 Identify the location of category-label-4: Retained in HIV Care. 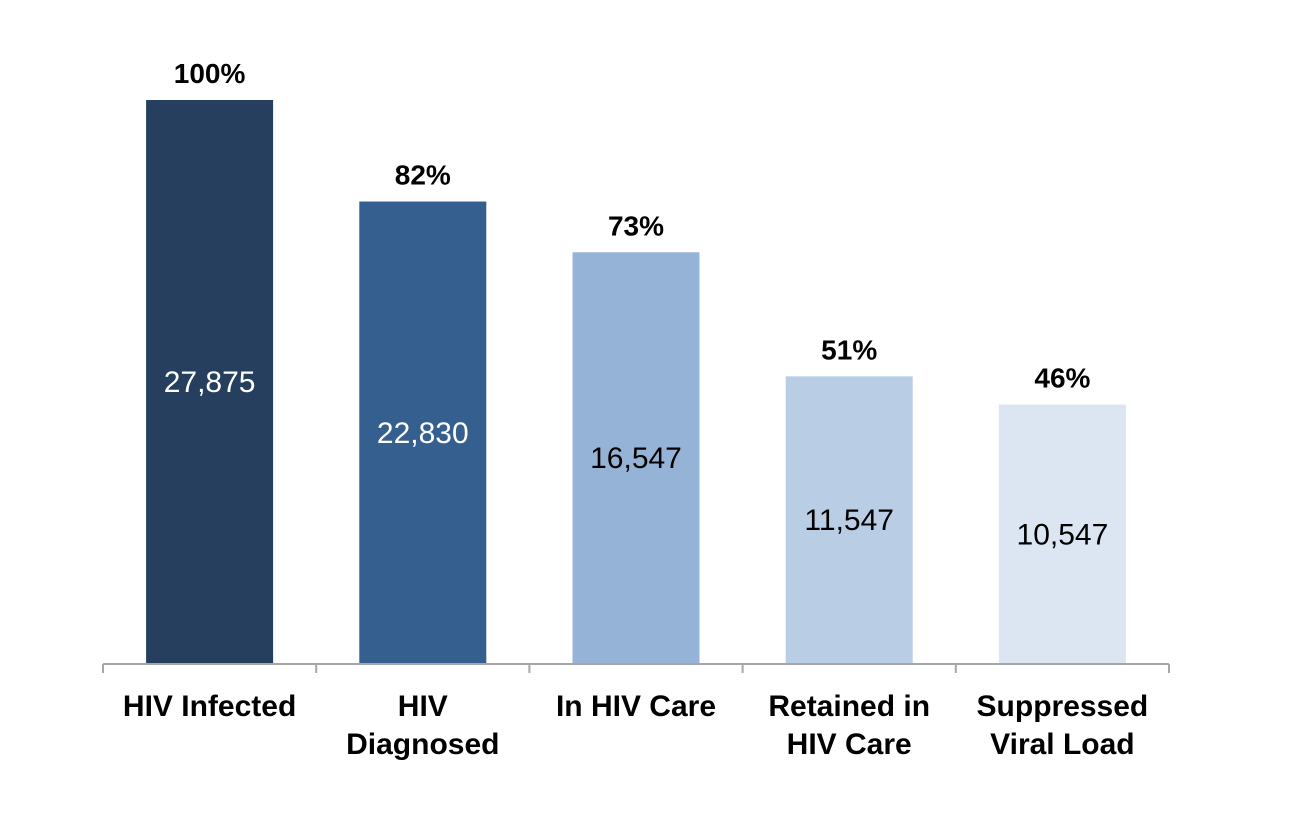
(849, 725).